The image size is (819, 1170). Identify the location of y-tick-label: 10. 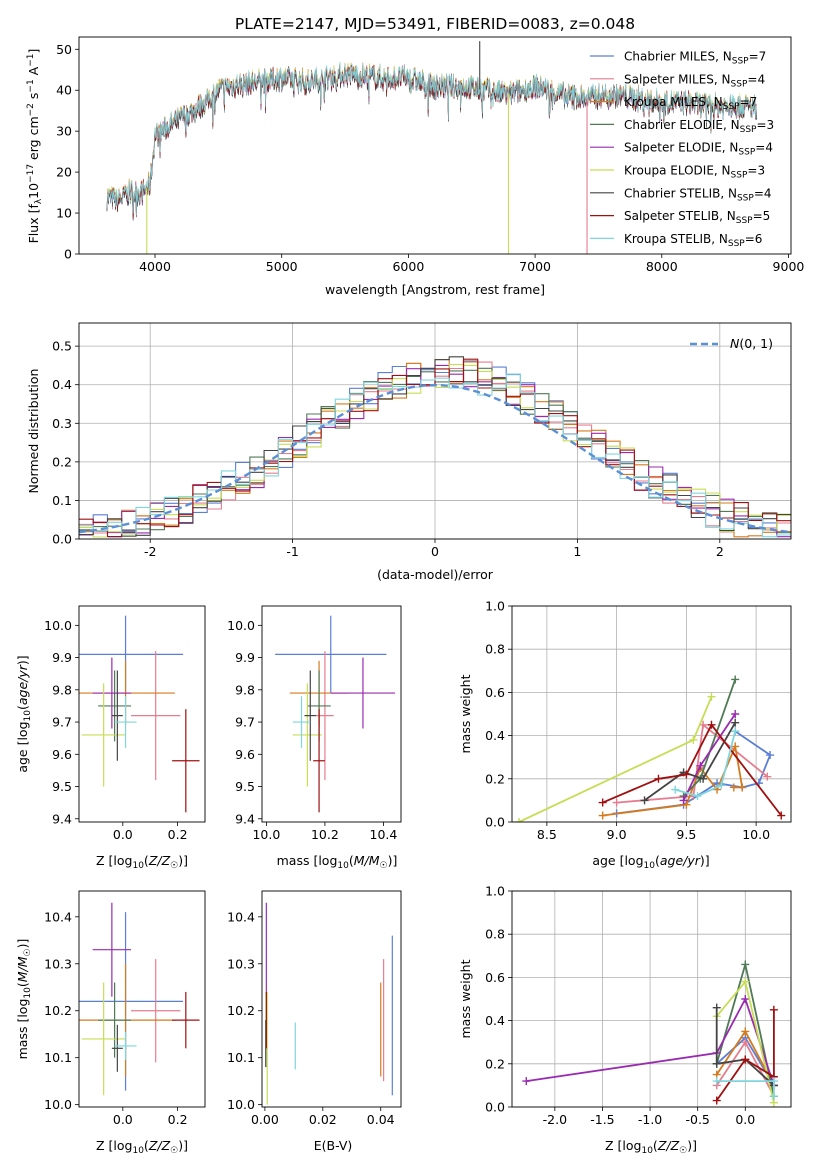
(64, 213).